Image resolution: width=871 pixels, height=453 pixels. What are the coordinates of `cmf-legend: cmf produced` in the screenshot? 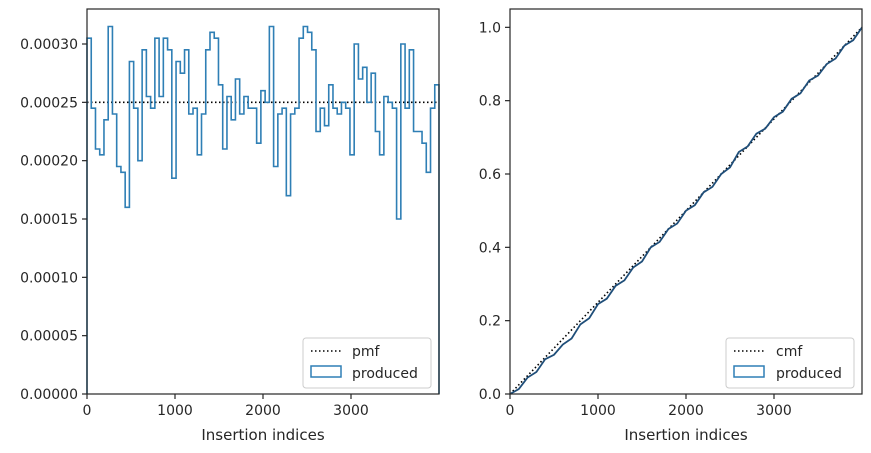 It's located at (790, 363).